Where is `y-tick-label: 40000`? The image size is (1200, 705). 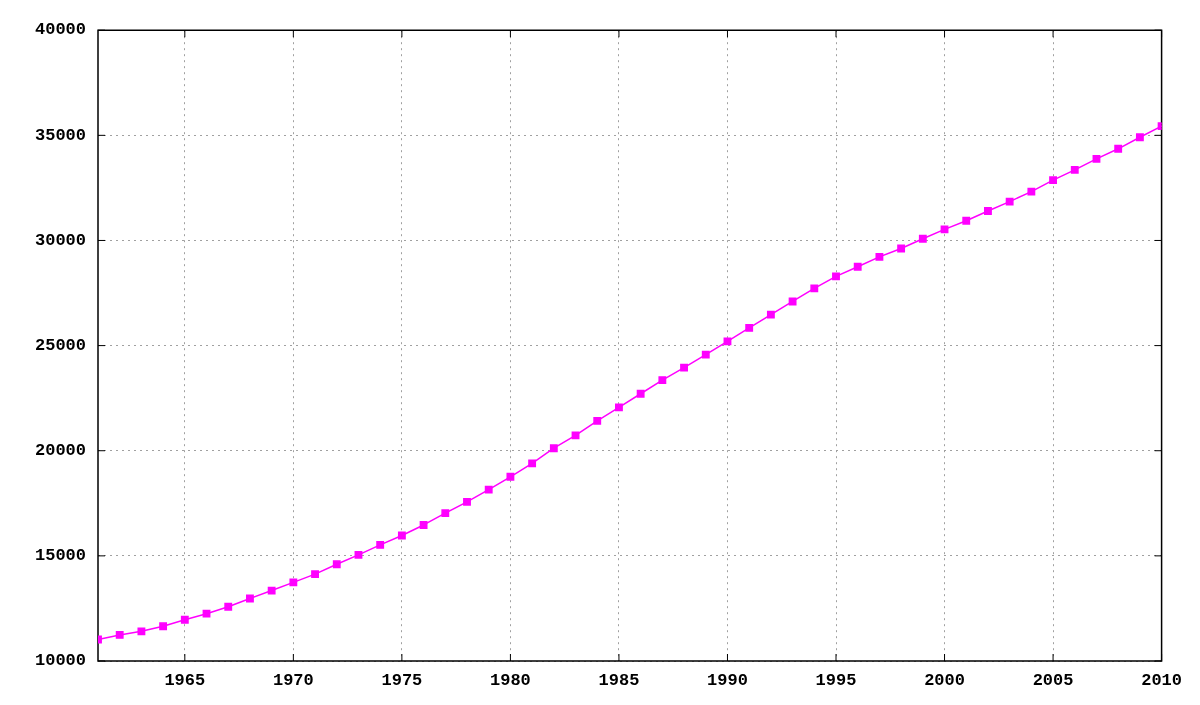 y-tick-label: 40000 is located at coordinates (60, 30).